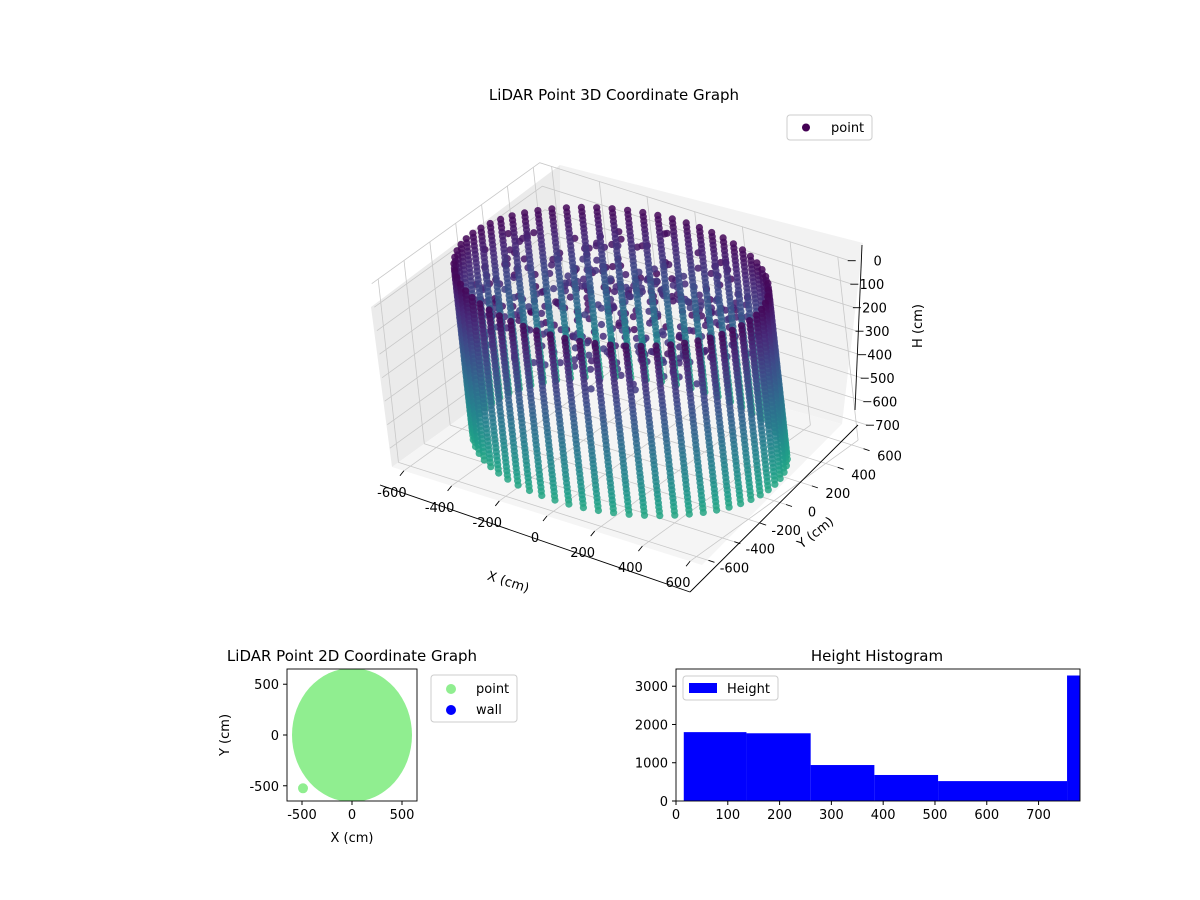  Describe the element at coordinates (352, 838) in the screenshot. I see `x-axis-label-2d: X (cm)` at that location.